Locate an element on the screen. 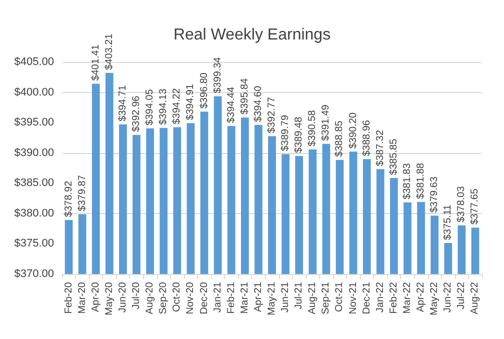 The image size is (504, 339). x-tick-label: Jun-21 is located at coordinates (286, 297).